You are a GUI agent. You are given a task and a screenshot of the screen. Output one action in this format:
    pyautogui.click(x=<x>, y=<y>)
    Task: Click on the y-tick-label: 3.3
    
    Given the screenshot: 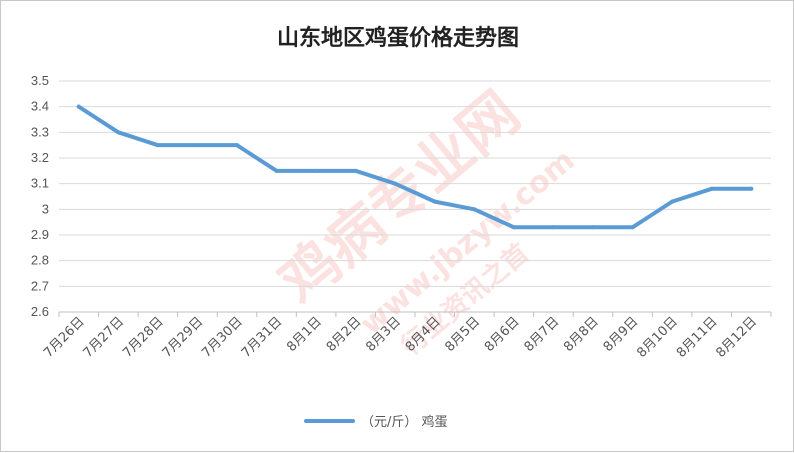 What is the action you would take?
    pyautogui.click(x=40, y=131)
    